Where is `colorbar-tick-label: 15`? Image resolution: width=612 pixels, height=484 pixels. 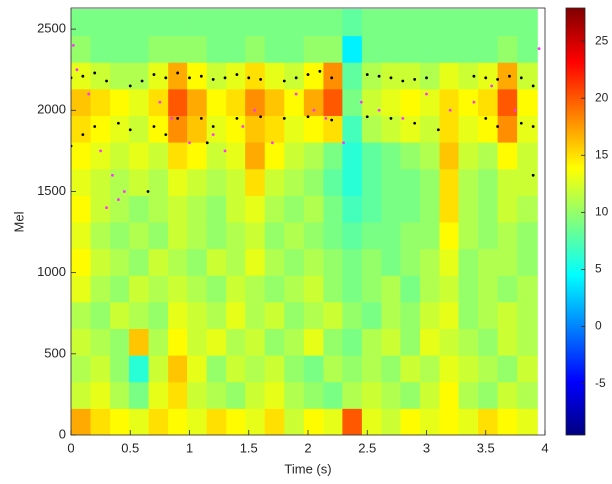 colorbar-tick-label: 15 is located at coordinates (602, 154).